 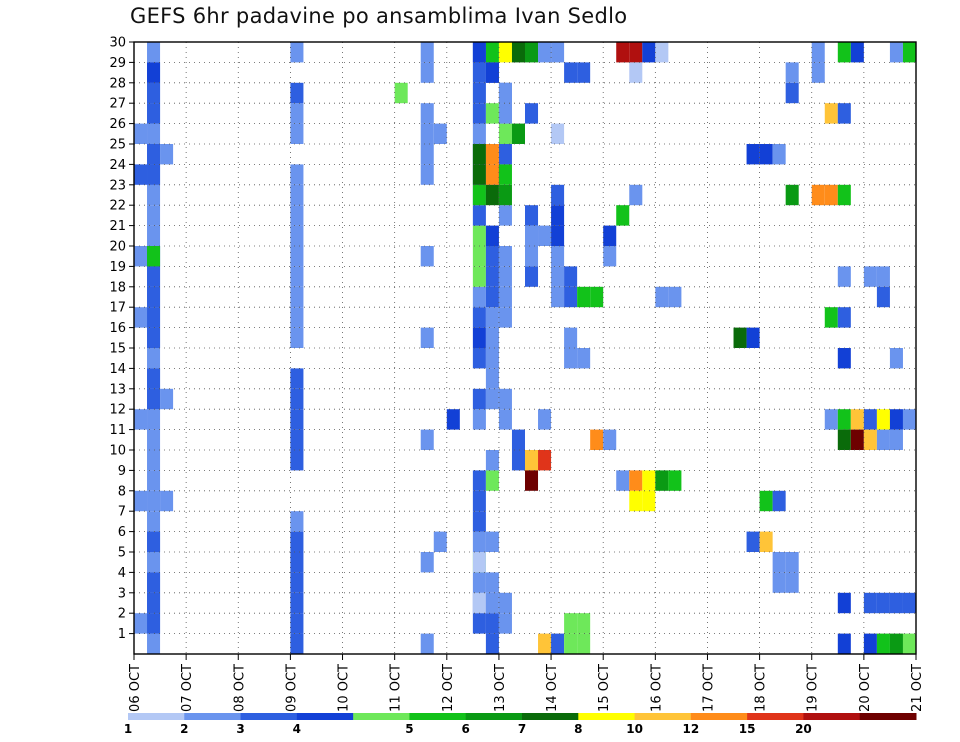 What do you see at coordinates (117, 63) in the screenshot?
I see `y-tick-label: 29` at bounding box center [117, 63].